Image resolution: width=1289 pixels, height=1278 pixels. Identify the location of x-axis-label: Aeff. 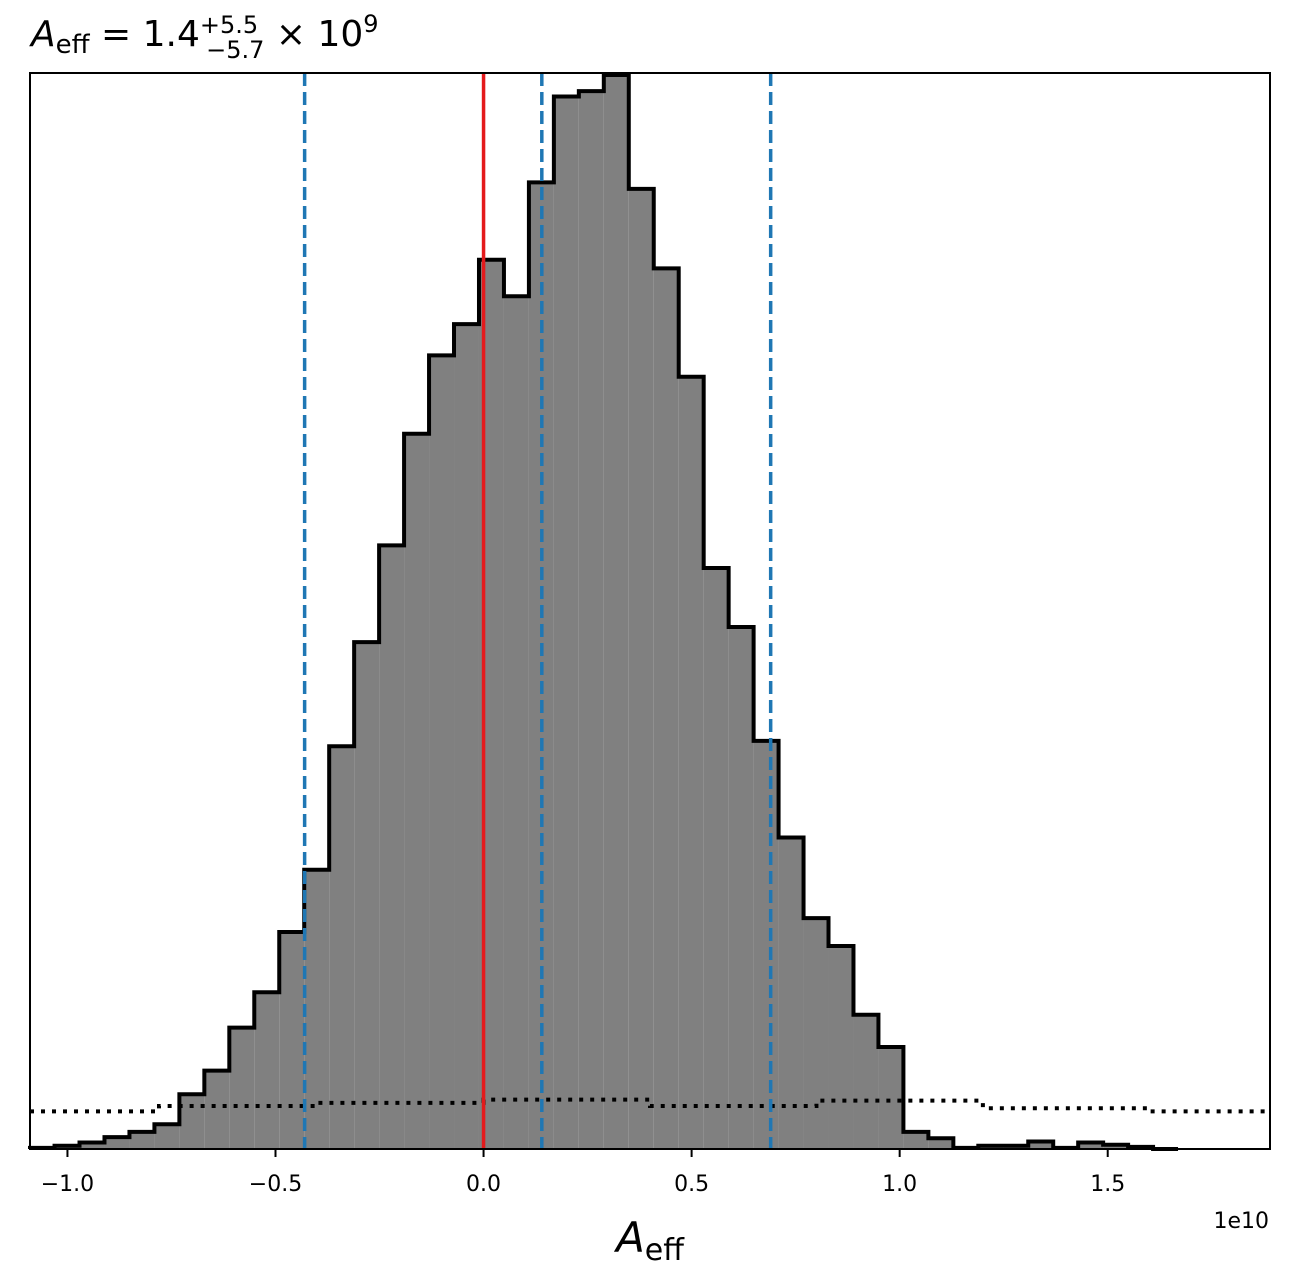
(649, 1240).